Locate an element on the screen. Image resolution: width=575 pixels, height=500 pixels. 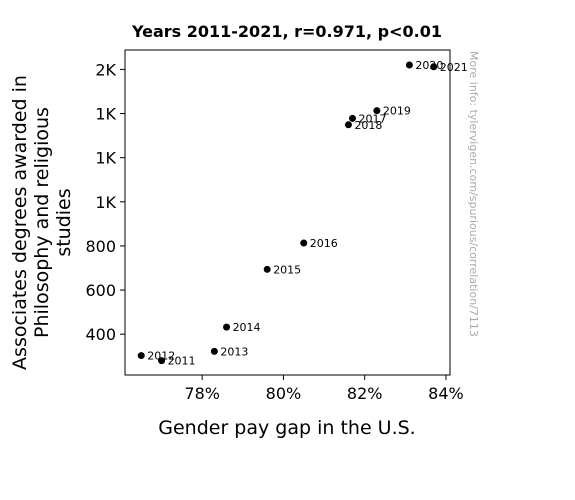
y-tick-label: 600 is located at coordinates (100, 290).